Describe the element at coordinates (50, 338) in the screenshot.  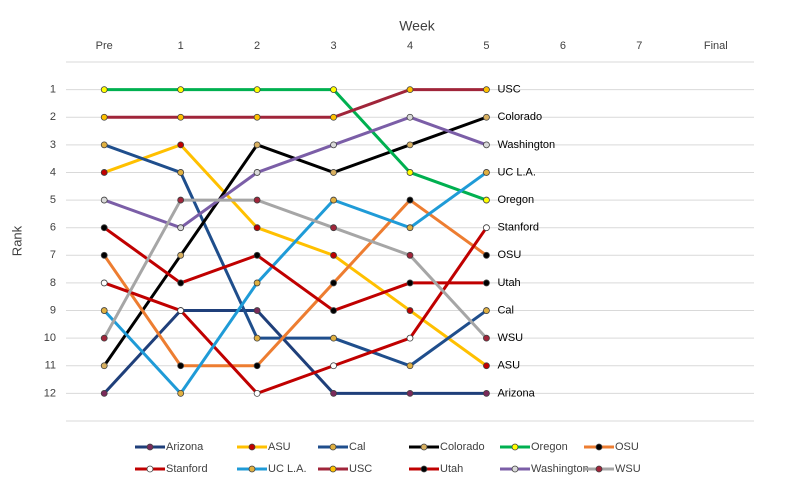
I see `y-tick-label: 10` at that location.